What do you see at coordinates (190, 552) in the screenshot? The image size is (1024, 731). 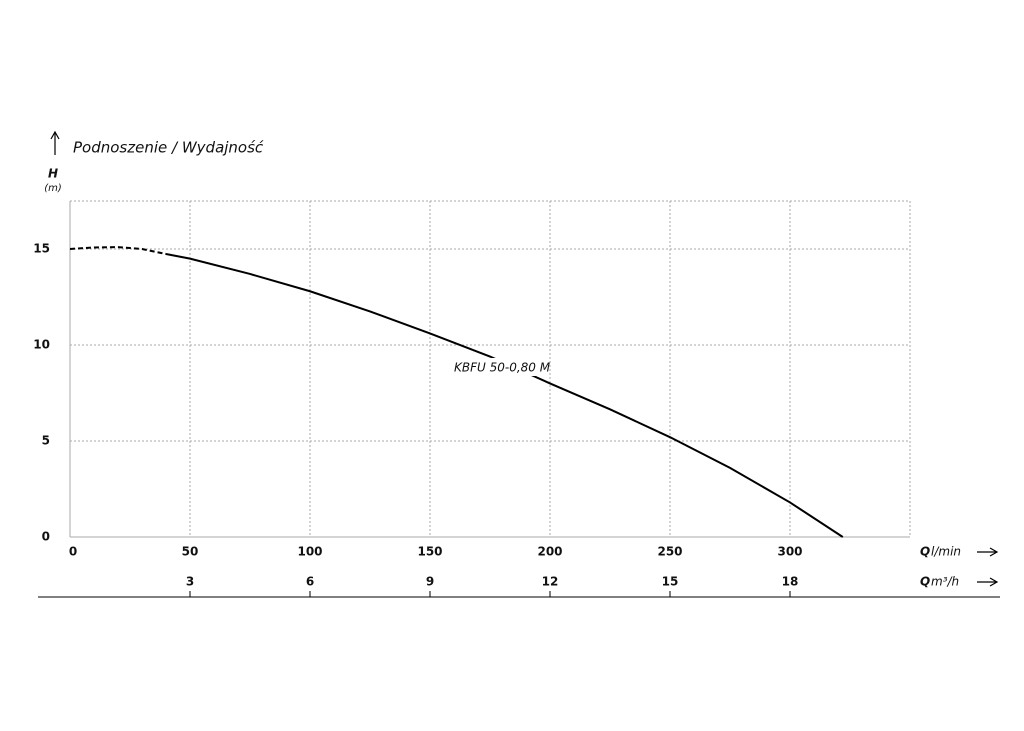 I see `x-tick-label: 50` at bounding box center [190, 552].